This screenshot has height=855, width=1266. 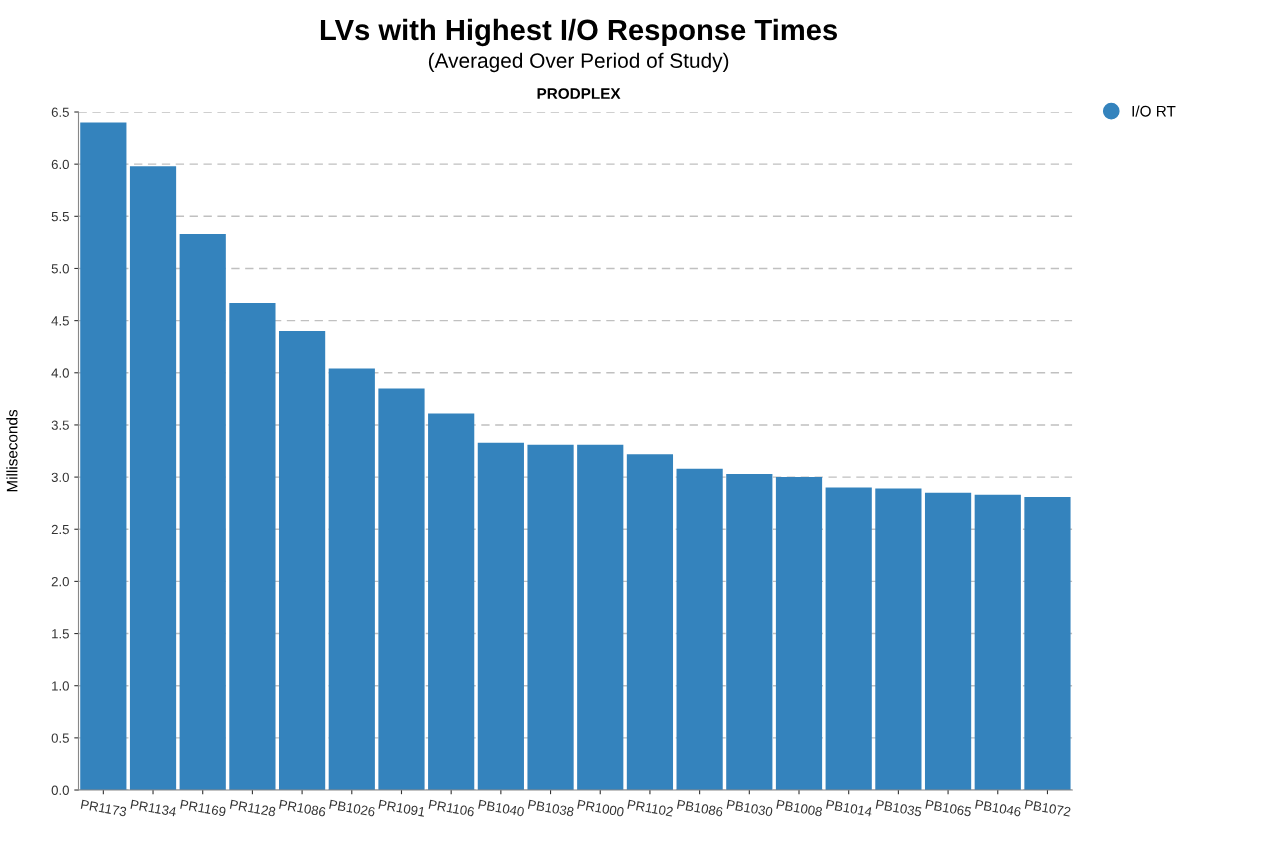 I want to click on x-tick-label: PB1072, so click(x=1047, y=808).